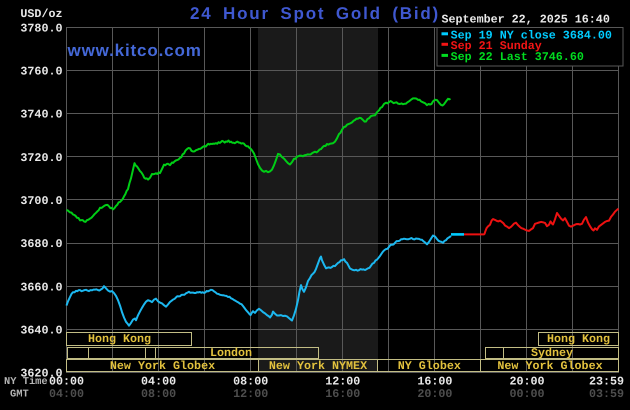 This screenshot has height=410, width=630. I want to click on svg-text: NY Time, so click(26, 382).